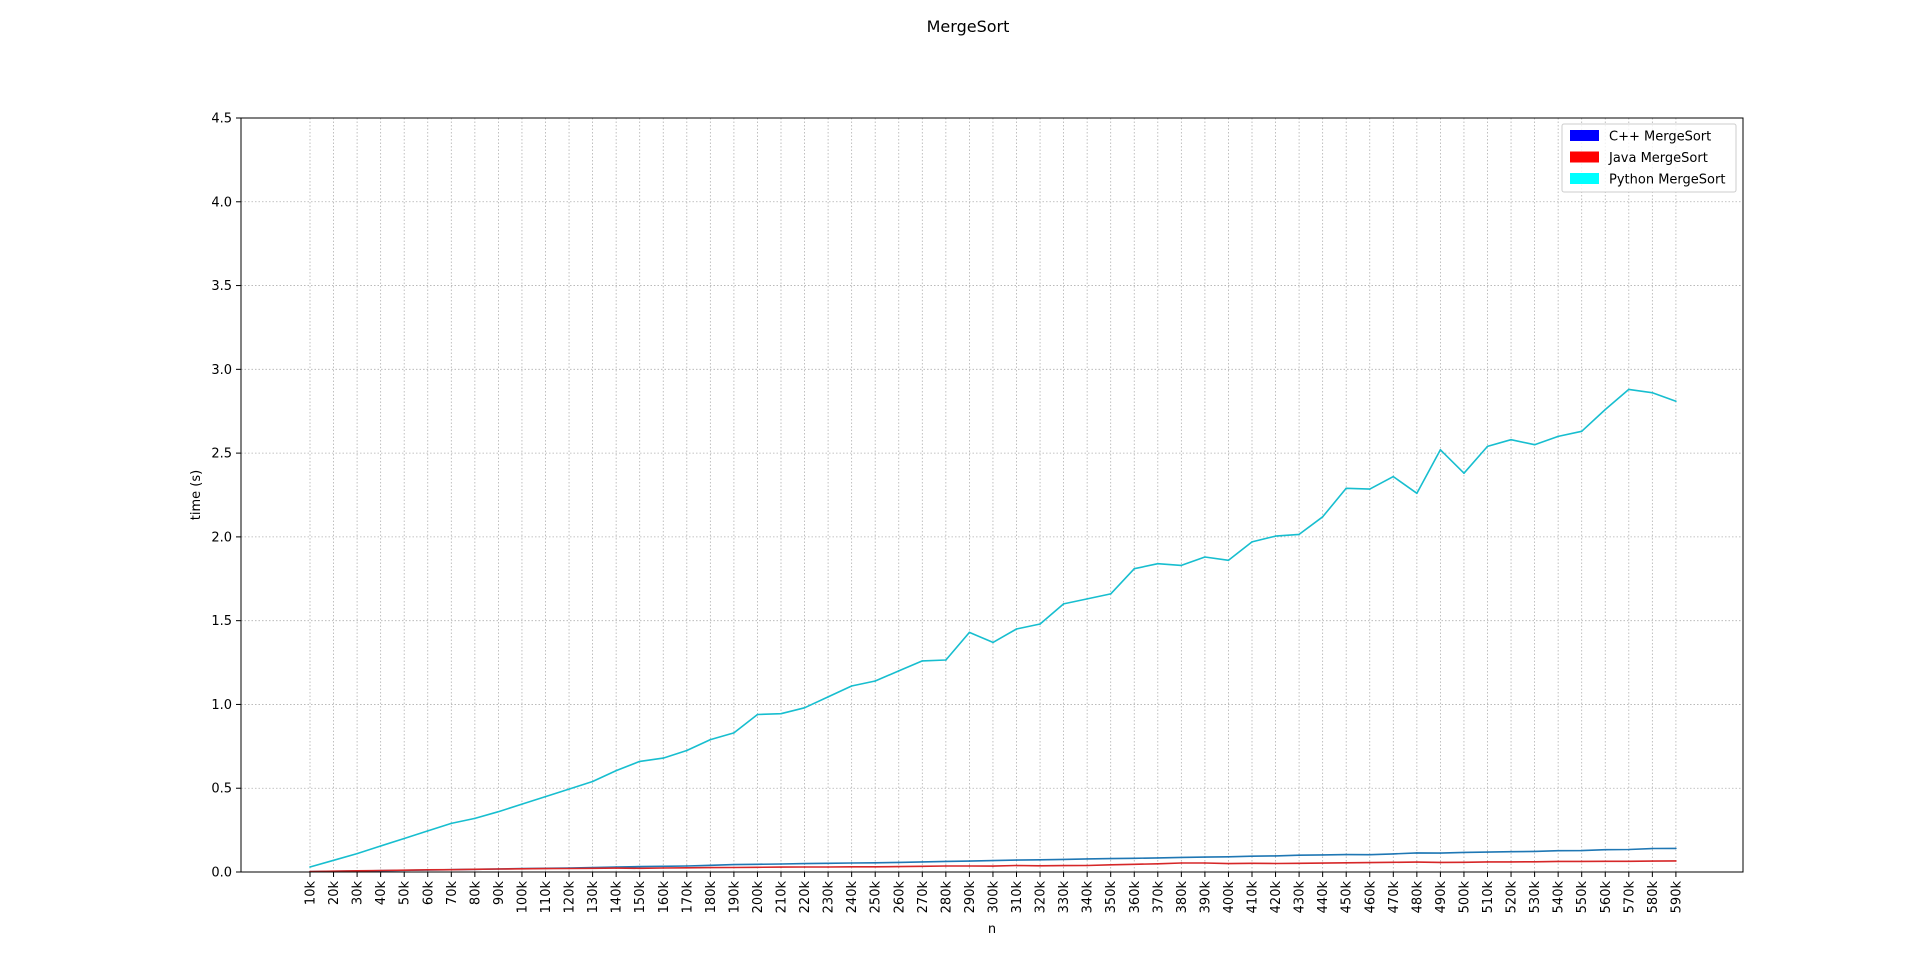 This screenshot has height=971, width=1920. What do you see at coordinates (852, 897) in the screenshot?
I see `x-tick-label: 240k` at bounding box center [852, 897].